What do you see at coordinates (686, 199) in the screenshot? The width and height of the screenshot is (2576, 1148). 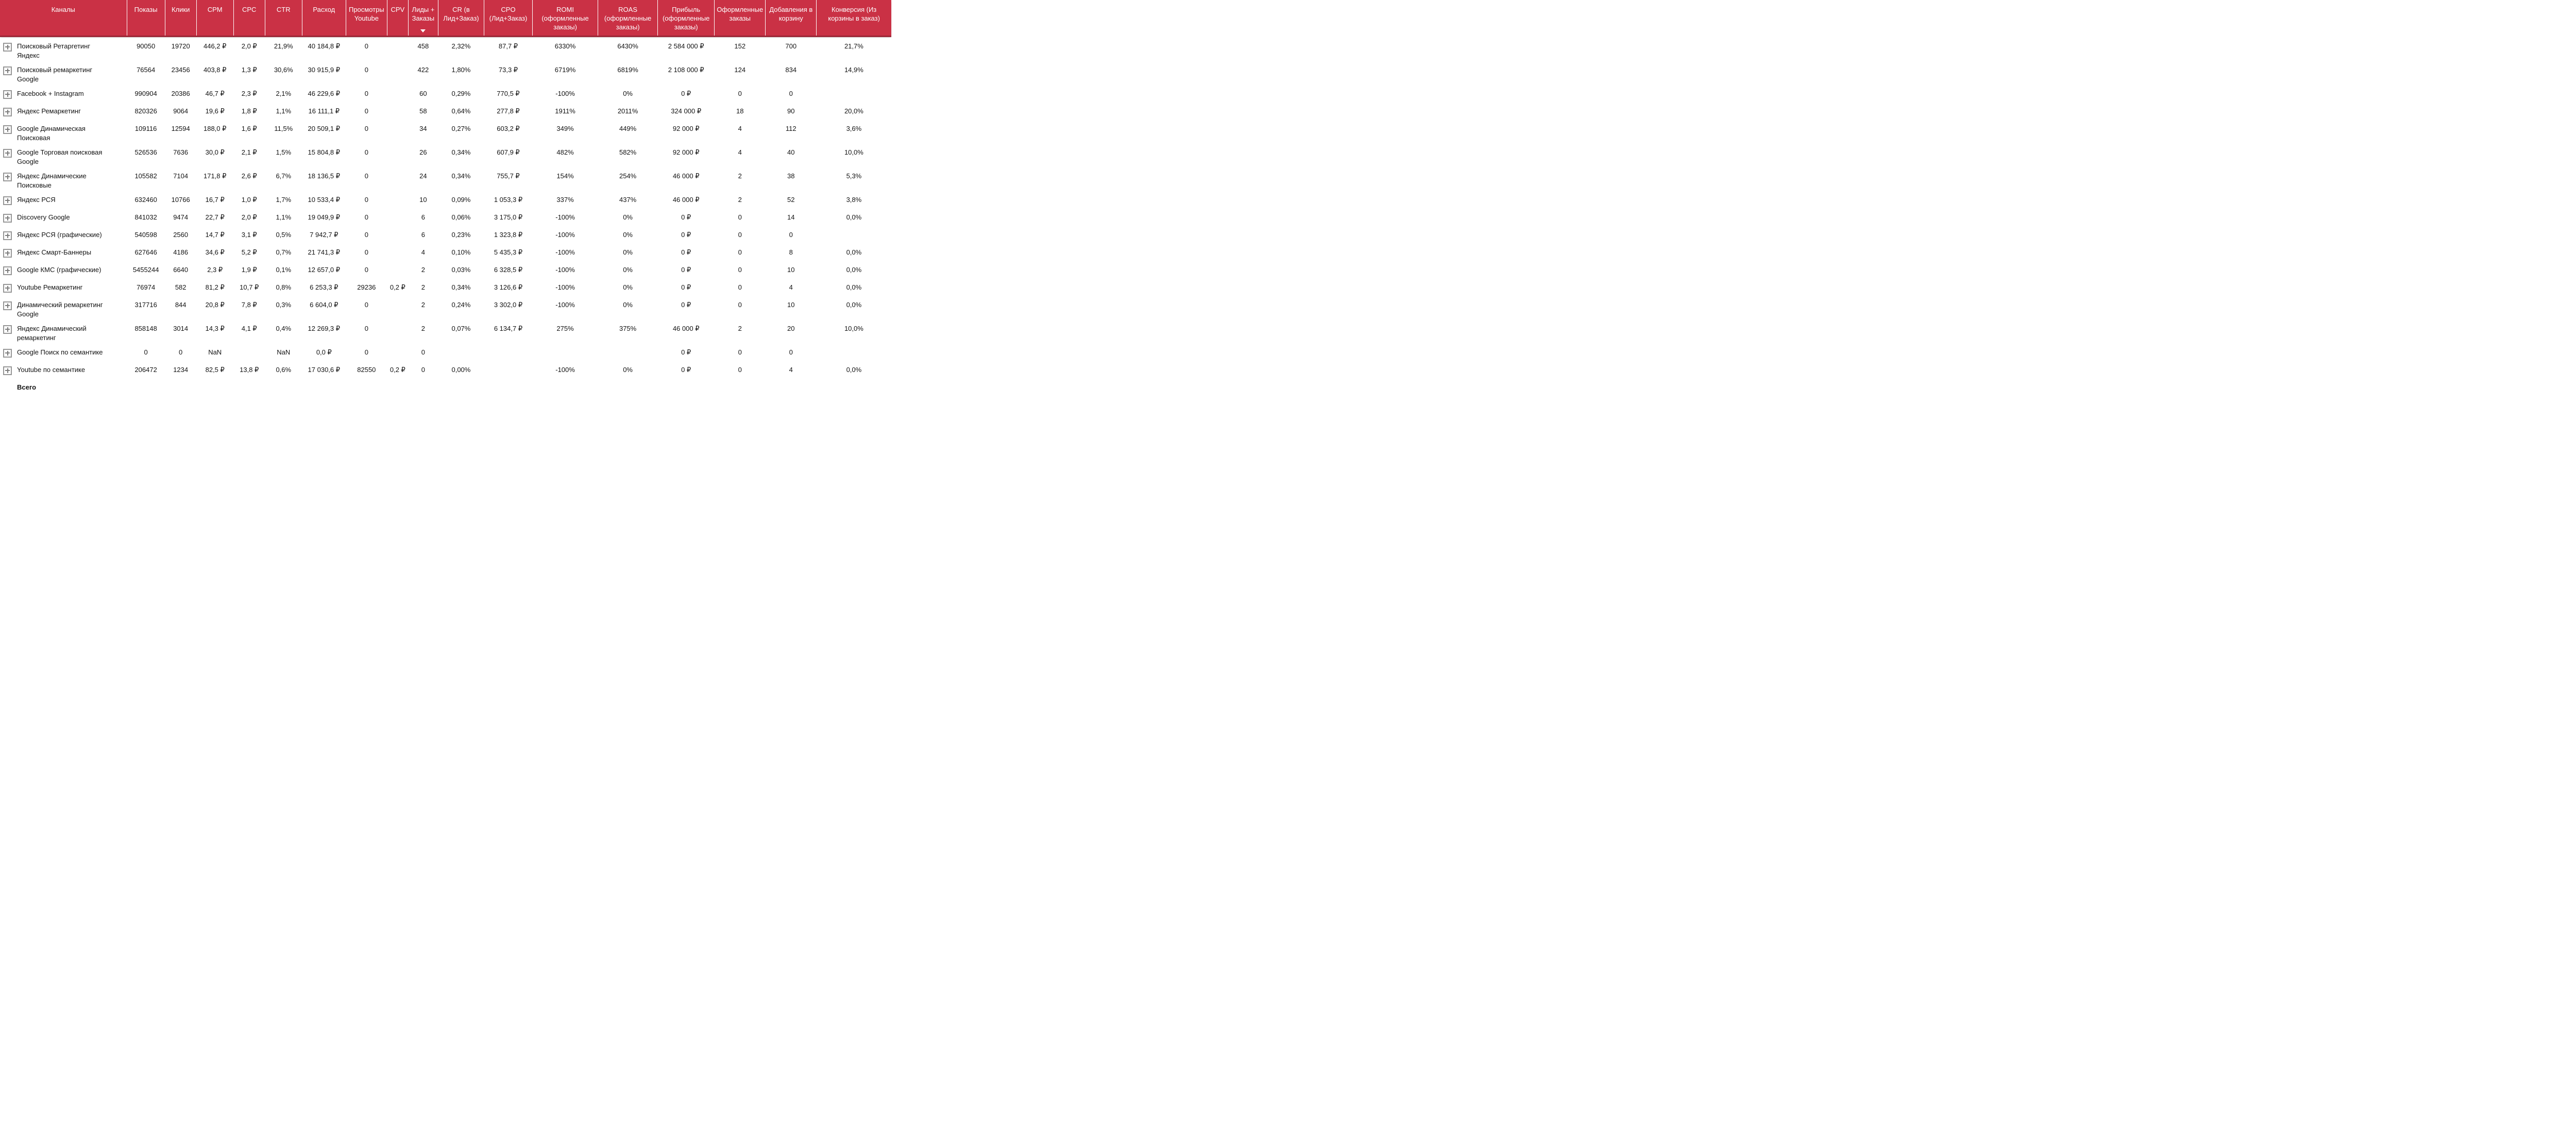 I see `cell-profit: 46 000 ₽` at bounding box center [686, 199].